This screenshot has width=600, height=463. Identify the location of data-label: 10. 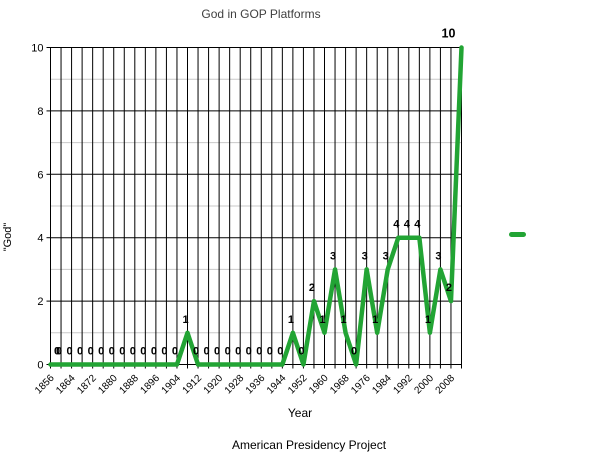
(449, 34).